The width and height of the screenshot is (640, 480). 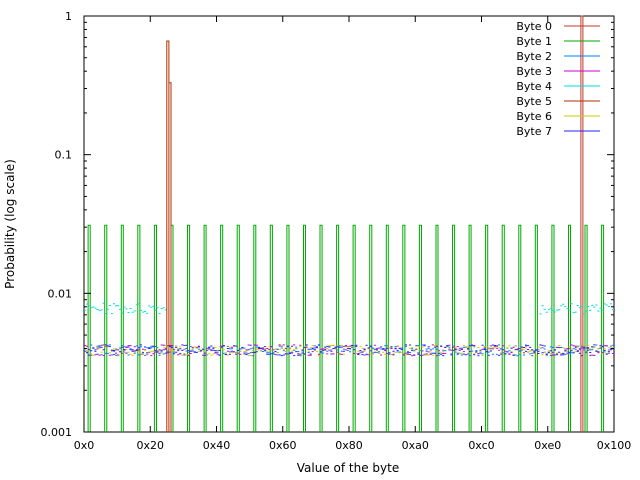 What do you see at coordinates (348, 468) in the screenshot?
I see `x-axis-label: Value of the byte` at bounding box center [348, 468].